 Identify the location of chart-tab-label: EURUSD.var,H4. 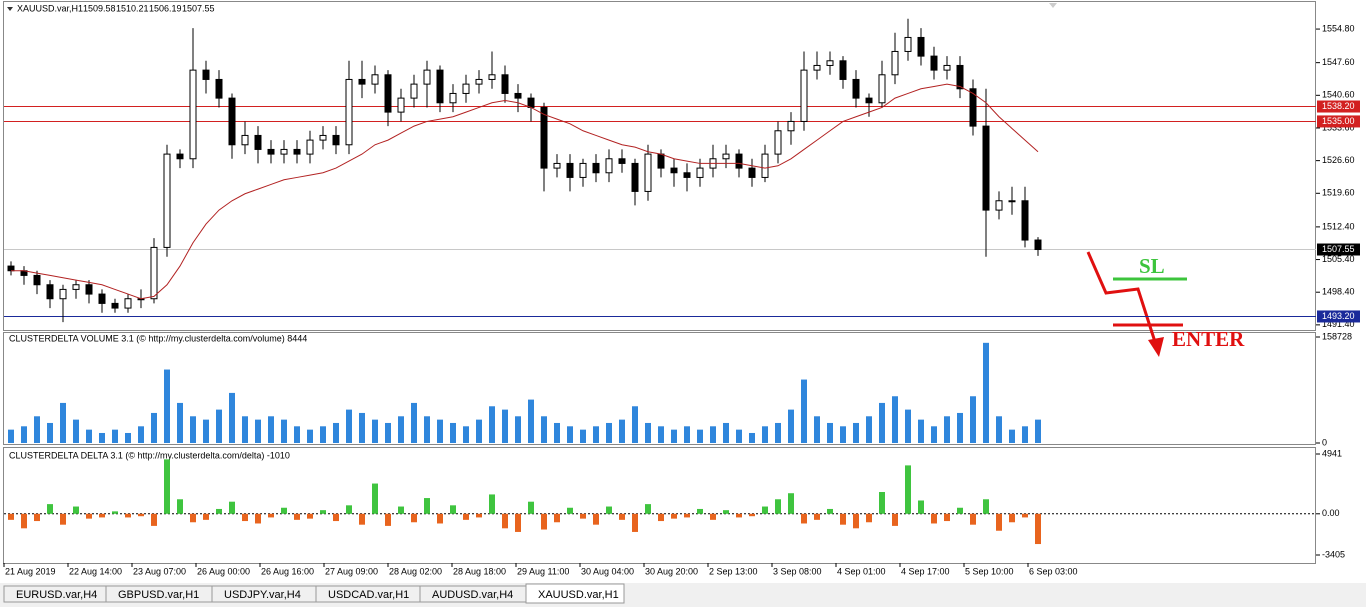
(56, 595).